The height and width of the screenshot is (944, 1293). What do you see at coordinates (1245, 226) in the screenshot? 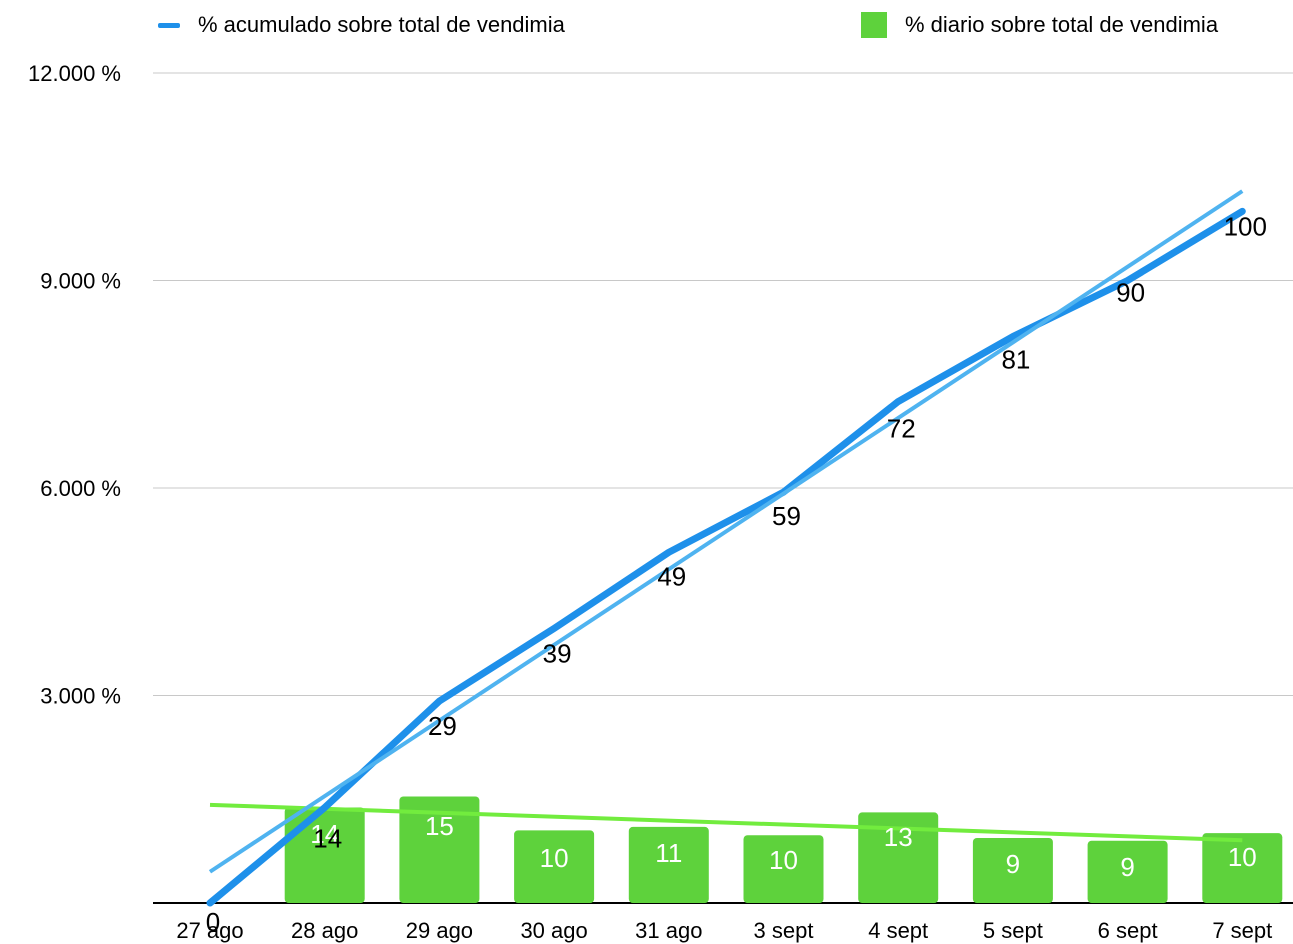
I see `line-data-label: 100` at bounding box center [1245, 226].